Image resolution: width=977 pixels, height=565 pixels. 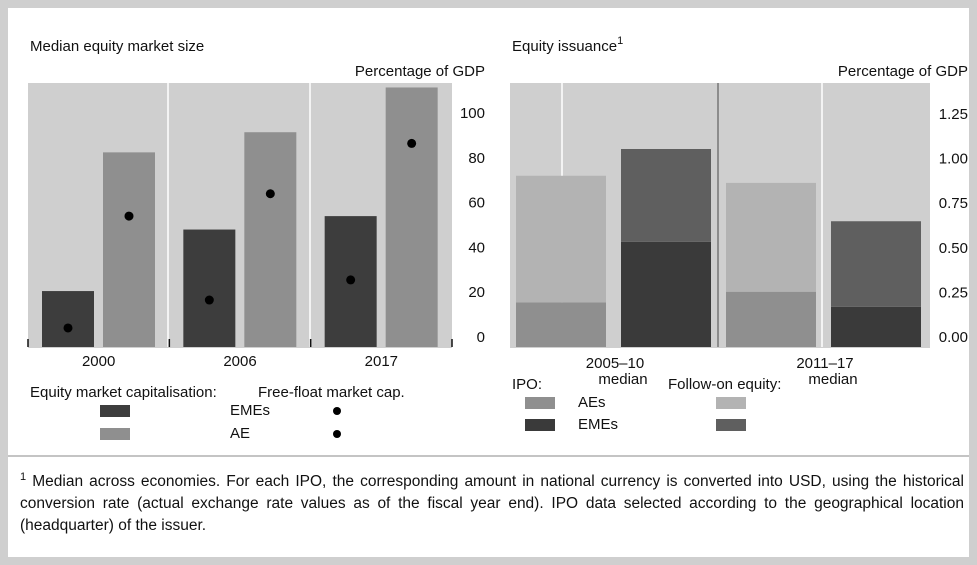 What do you see at coordinates (953, 114) in the screenshot?
I see `y-tick-label: 1.25` at bounding box center [953, 114].